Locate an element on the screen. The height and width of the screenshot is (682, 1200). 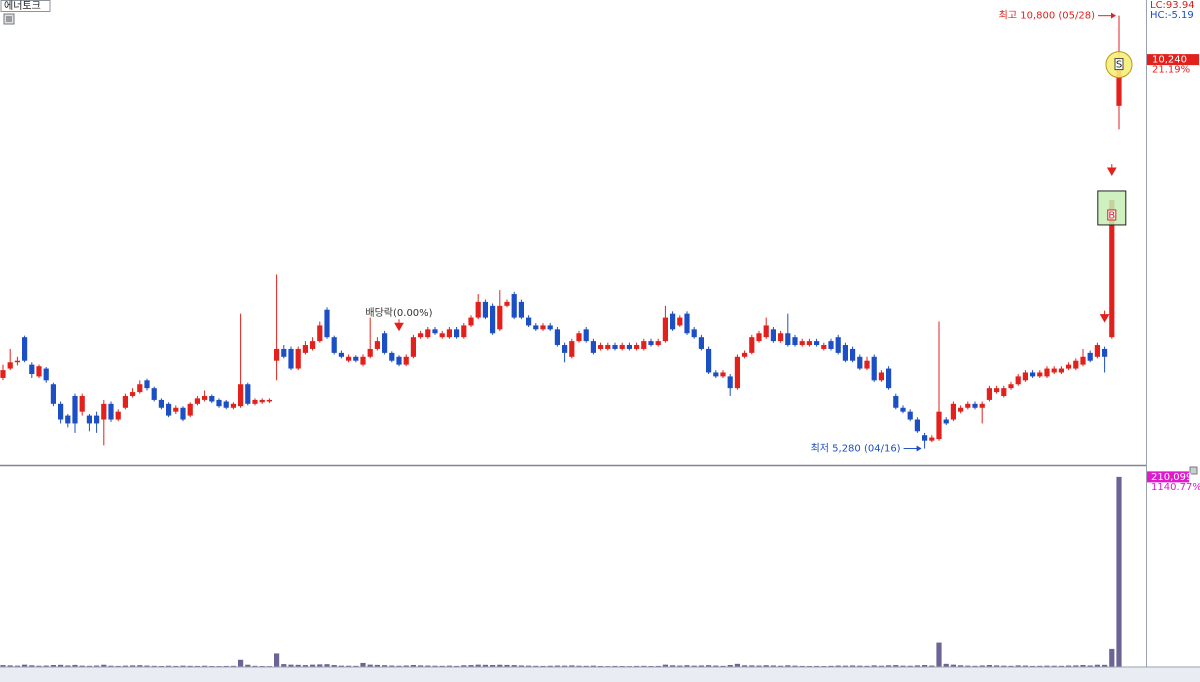
event-label: 배당락(0.00%) is located at coordinates (398, 313).